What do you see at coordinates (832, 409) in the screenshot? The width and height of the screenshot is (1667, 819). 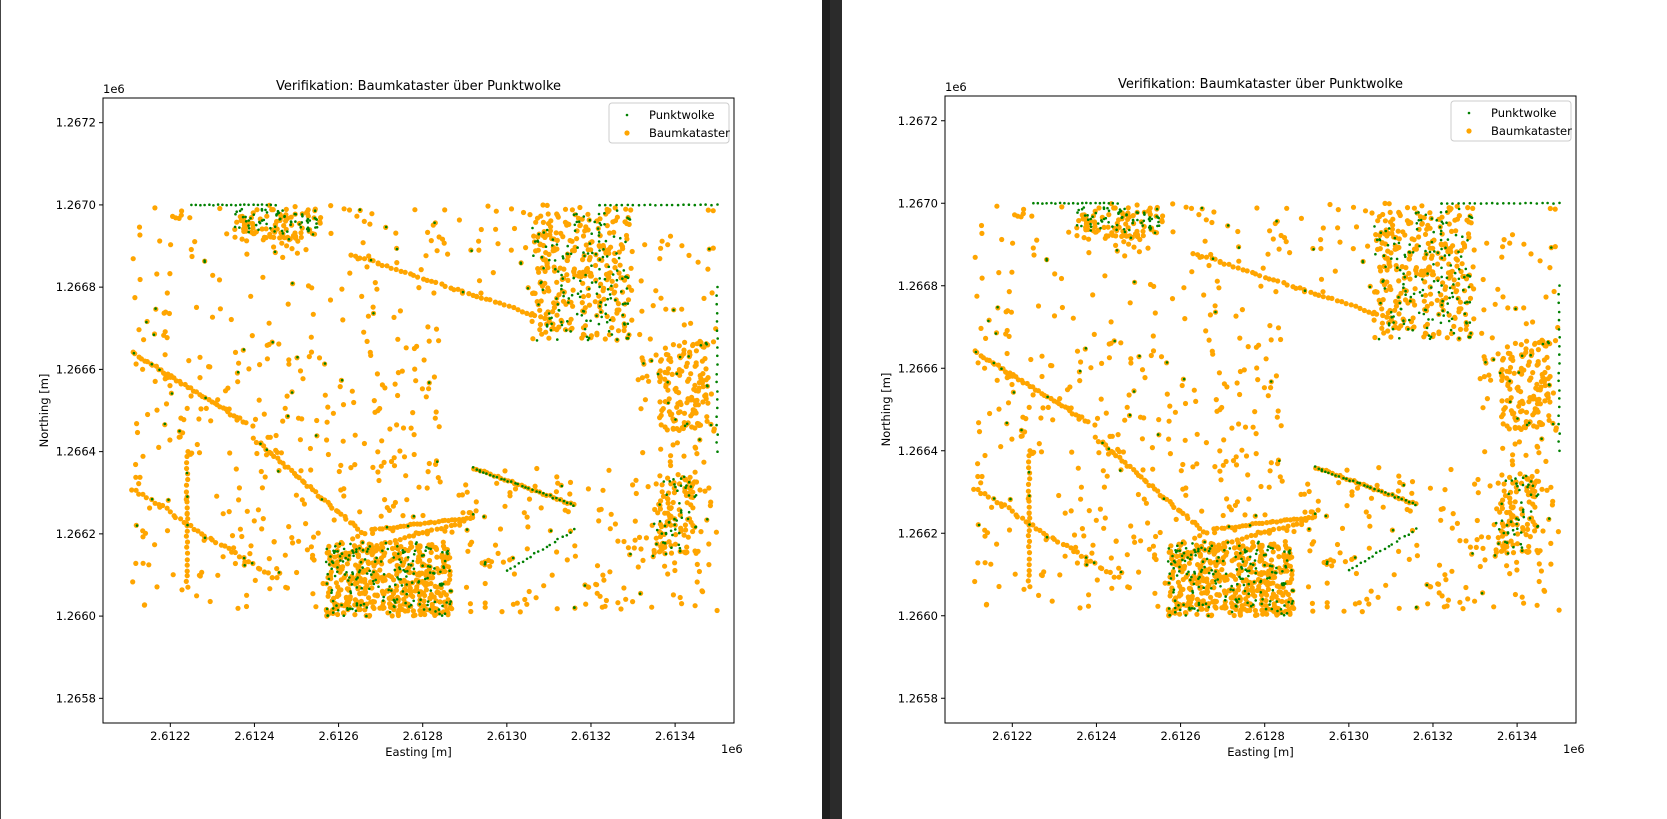 I see `window-divider` at bounding box center [832, 409].